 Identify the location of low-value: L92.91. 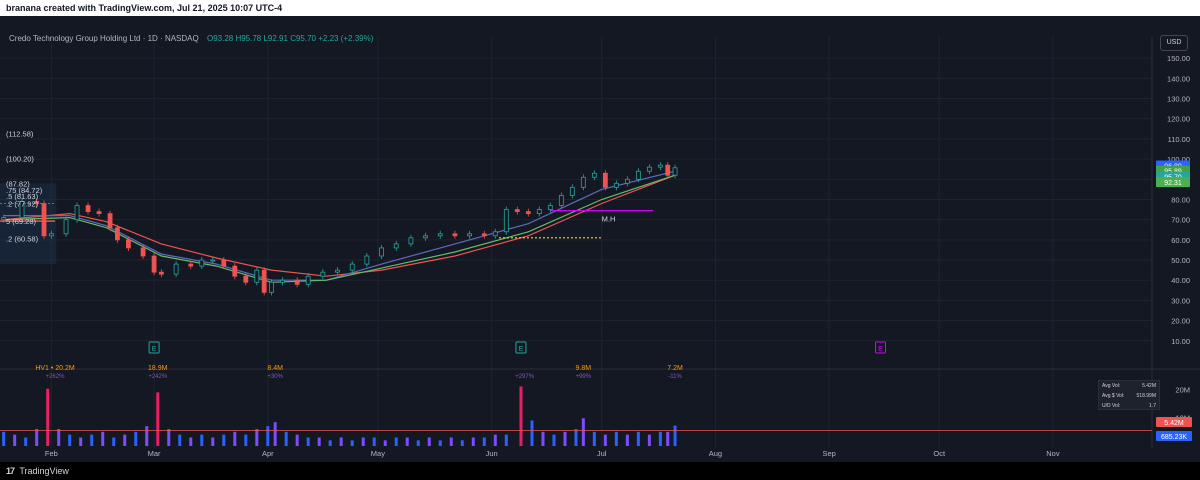
(275, 38).